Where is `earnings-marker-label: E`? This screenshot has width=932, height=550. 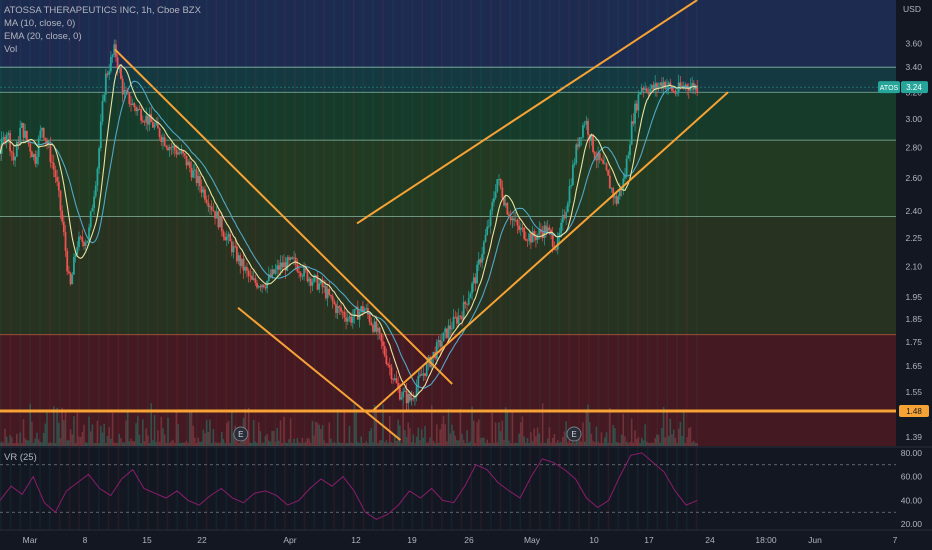 earnings-marker-label: E is located at coordinates (573, 434).